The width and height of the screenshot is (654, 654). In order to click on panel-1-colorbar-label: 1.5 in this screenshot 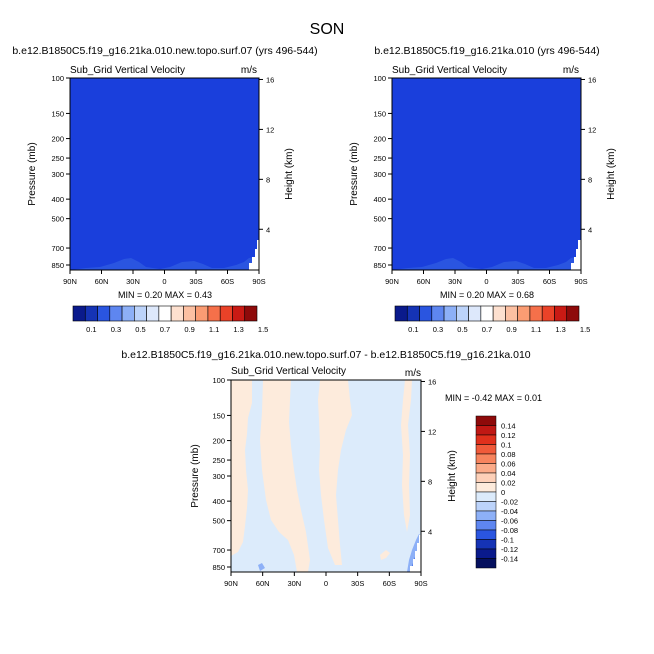, I will do `click(263, 329)`.